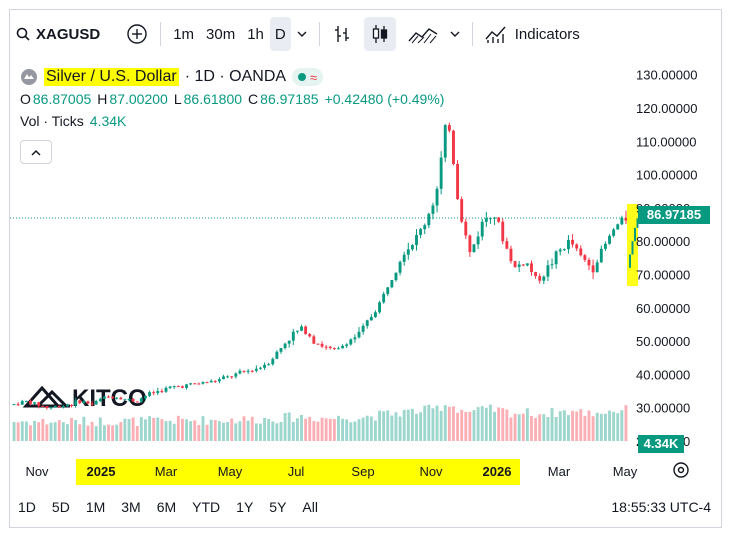 The image size is (733, 533). What do you see at coordinates (308, 77) in the screenshot?
I see `market-status-badge: ≈` at bounding box center [308, 77].